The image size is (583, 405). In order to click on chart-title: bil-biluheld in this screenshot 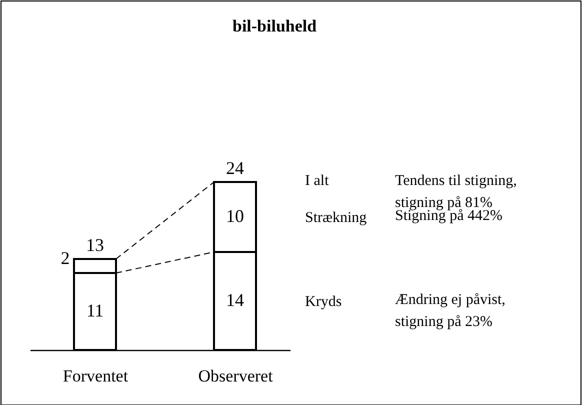, I will do `click(275, 26)`.